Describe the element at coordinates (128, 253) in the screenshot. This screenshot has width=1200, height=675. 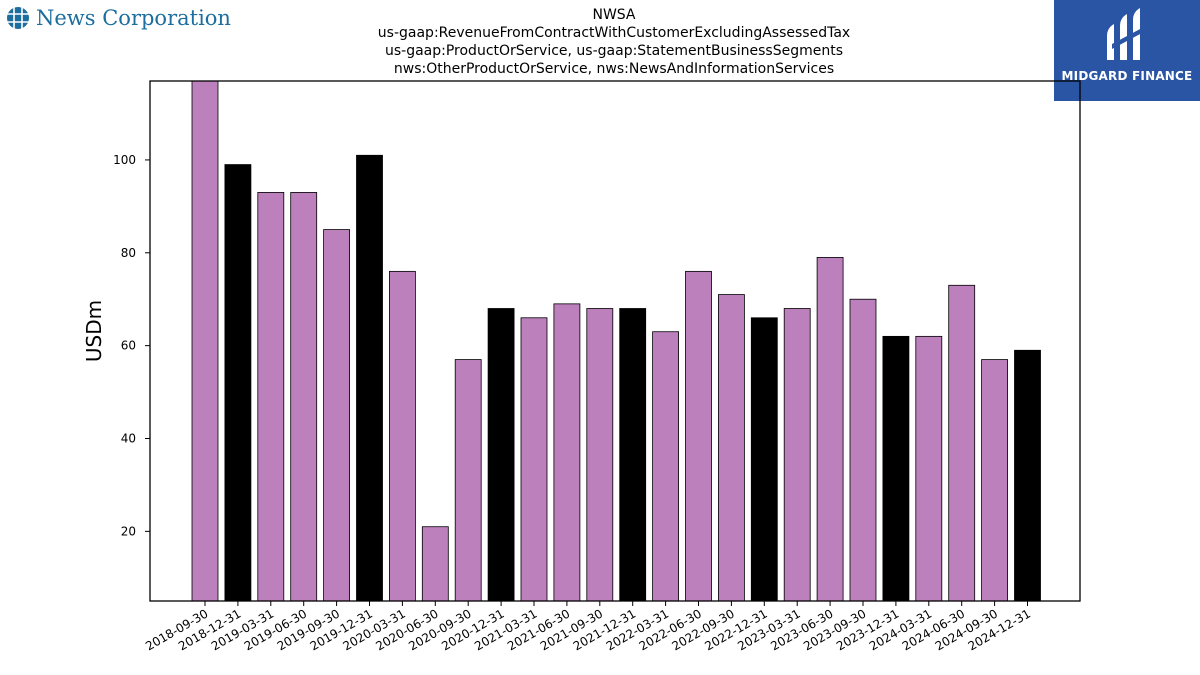
I see `y-tick-label: 80` at that location.